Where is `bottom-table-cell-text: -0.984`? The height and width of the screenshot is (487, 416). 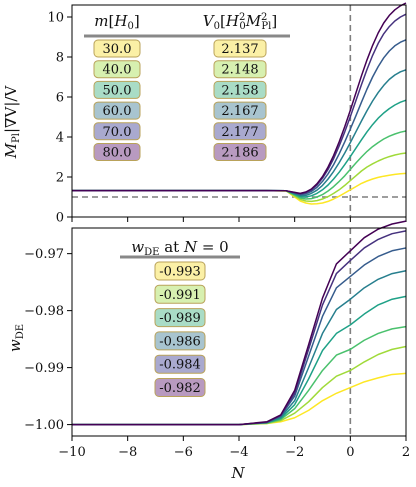 bottom-table-cell-text: -0.984 is located at coordinates (180, 365).